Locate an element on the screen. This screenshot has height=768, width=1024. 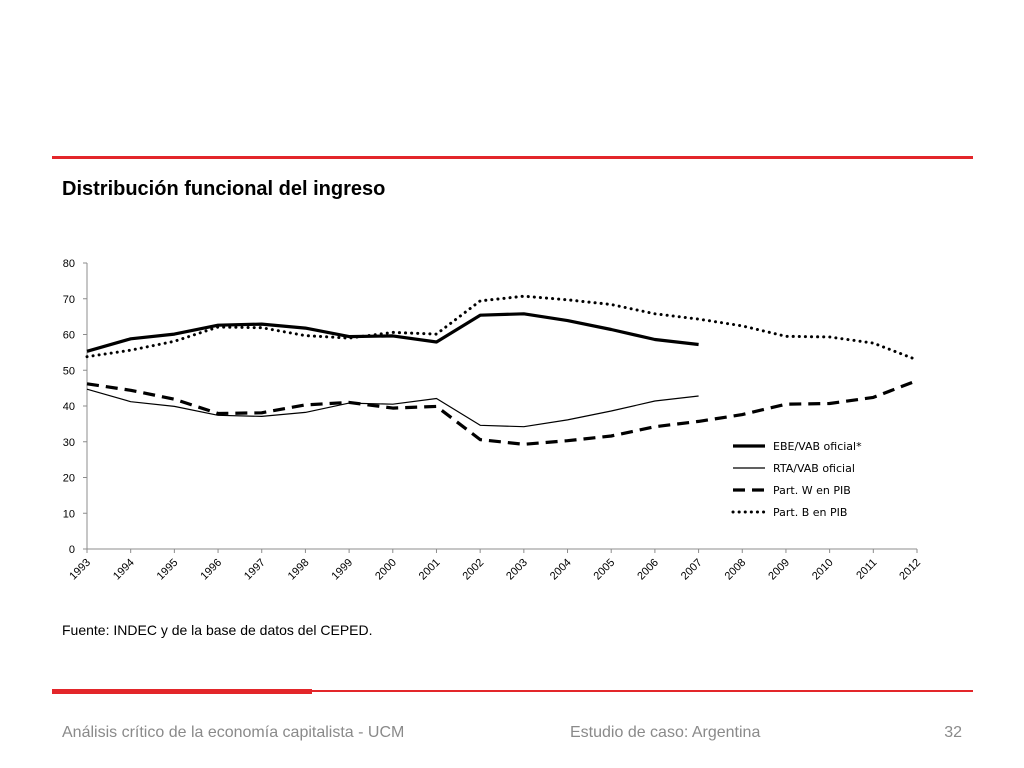
x-tick-label: 2000 is located at coordinates (386, 570).